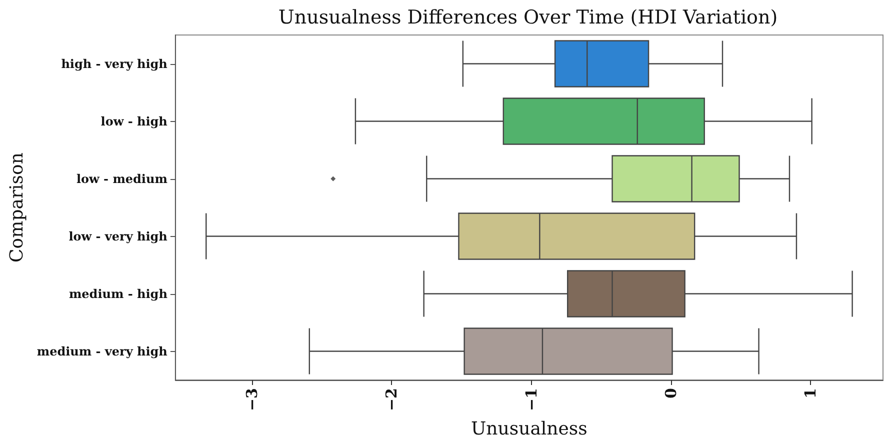  Describe the element at coordinates (529, 429) in the screenshot. I see `x-axis-title: Unusualness` at that location.